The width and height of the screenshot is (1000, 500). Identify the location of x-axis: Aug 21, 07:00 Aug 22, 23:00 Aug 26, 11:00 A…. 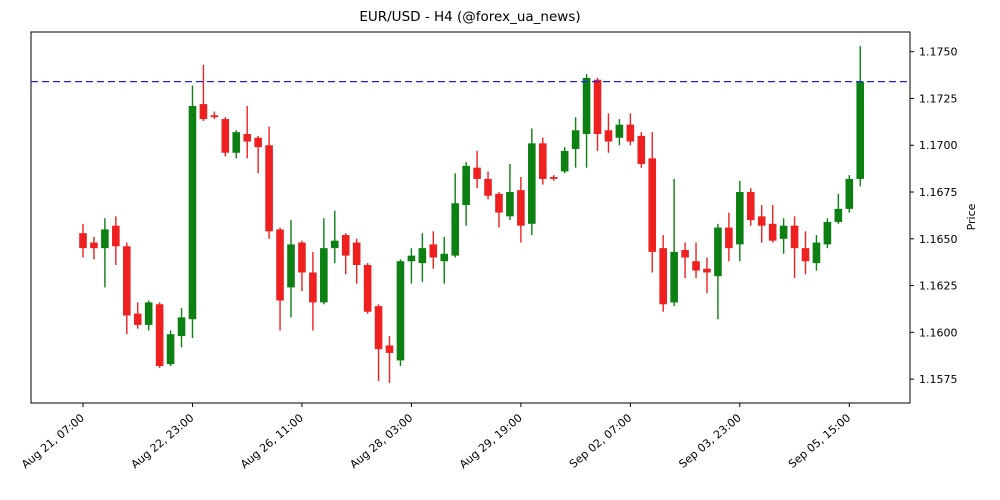
(436, 437).